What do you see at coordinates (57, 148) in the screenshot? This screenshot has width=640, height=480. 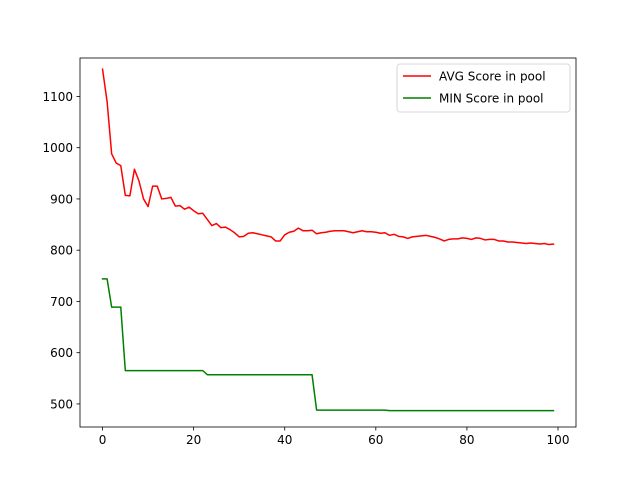 I see `y-tick-label: 1000` at bounding box center [57, 148].